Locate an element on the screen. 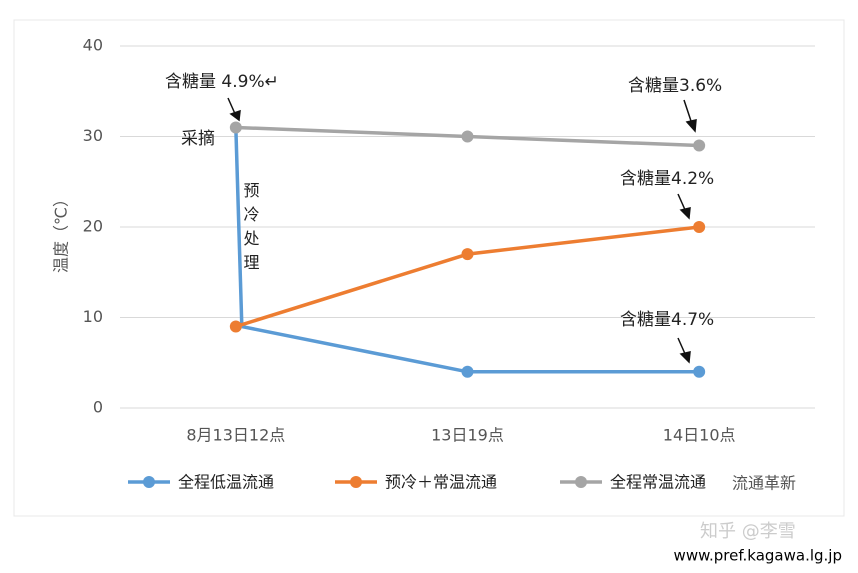  legend-label: 预冷＋常温流通 is located at coordinates (441, 482).